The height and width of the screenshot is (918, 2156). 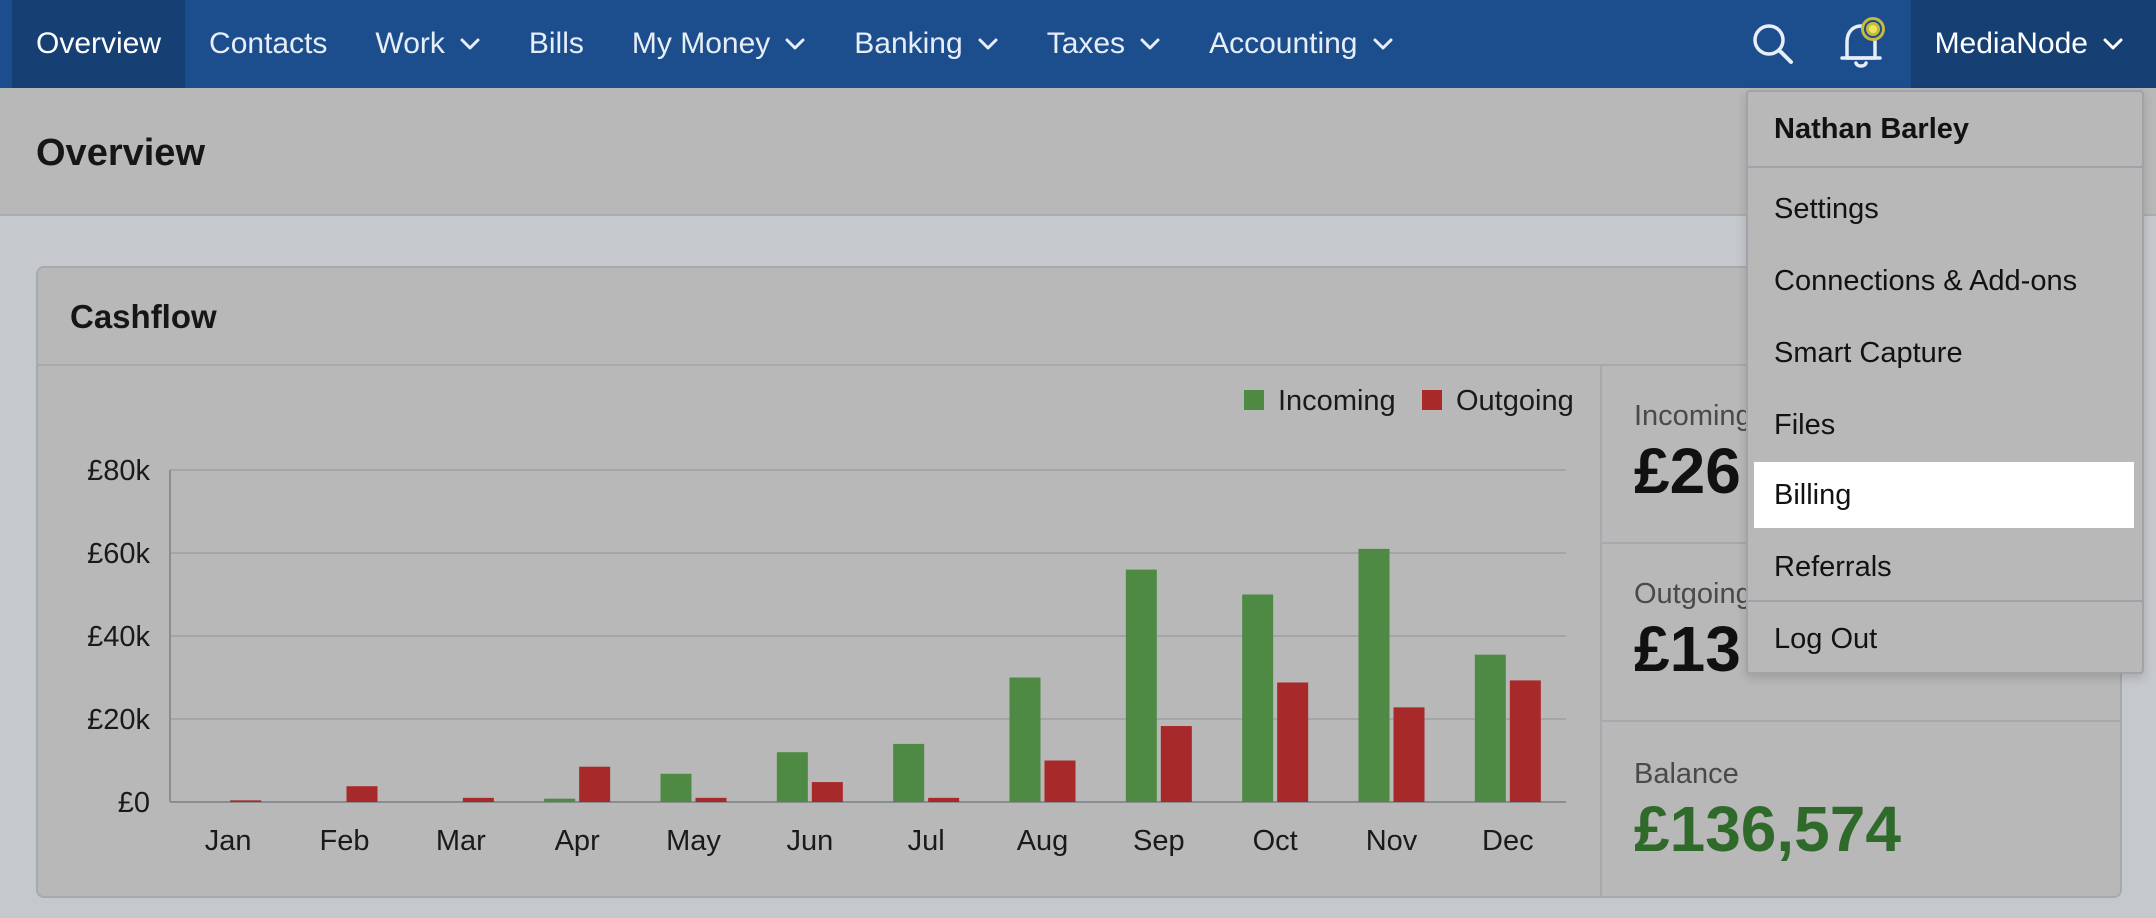 I want to click on incoming-value: £26, so click(x=1687, y=471).